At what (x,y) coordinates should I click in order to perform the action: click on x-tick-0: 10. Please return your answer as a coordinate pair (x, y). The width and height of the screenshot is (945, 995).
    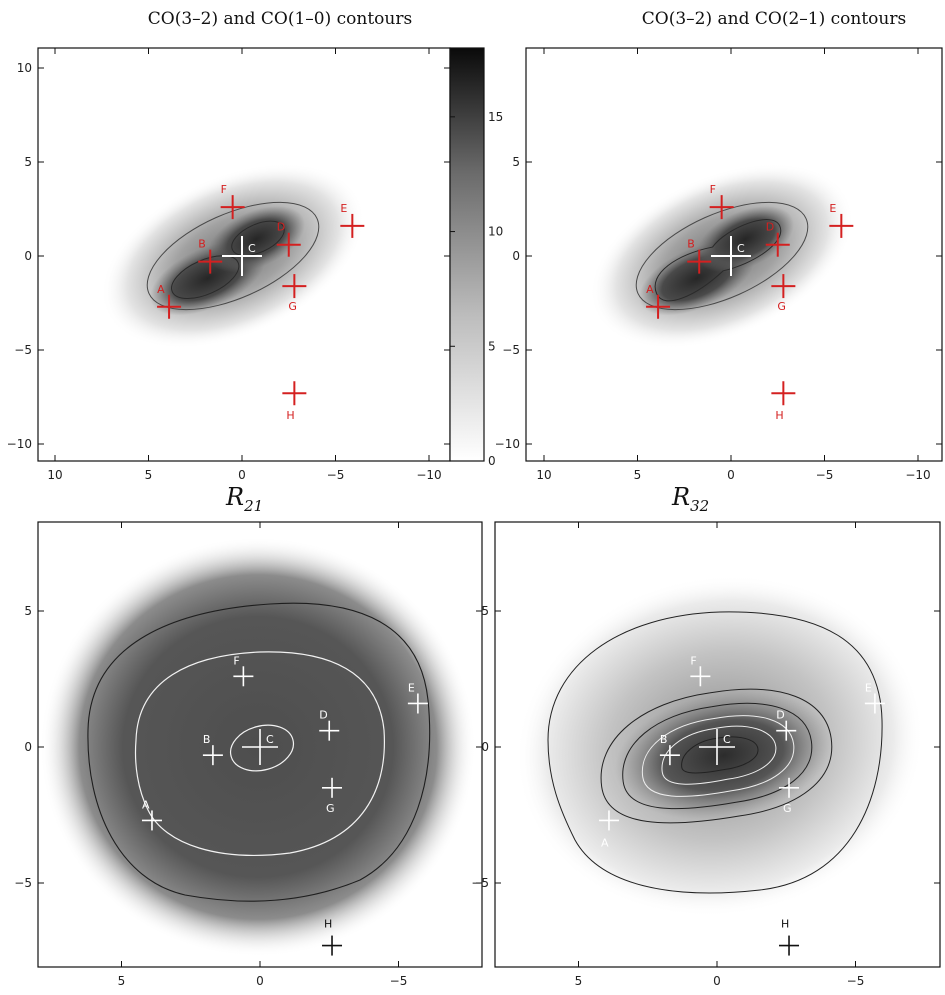
    Looking at the image, I should click on (55, 265).